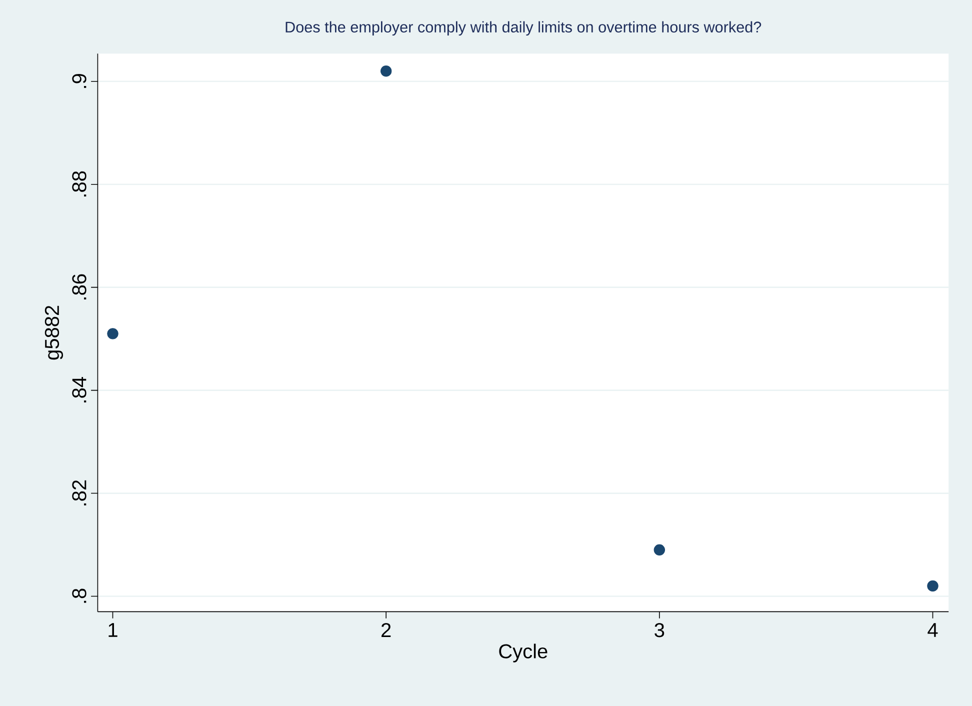 The height and width of the screenshot is (706, 972). I want to click on chart-title: Does the employer comply with daily limits on overtime hours worked?, so click(524, 28).